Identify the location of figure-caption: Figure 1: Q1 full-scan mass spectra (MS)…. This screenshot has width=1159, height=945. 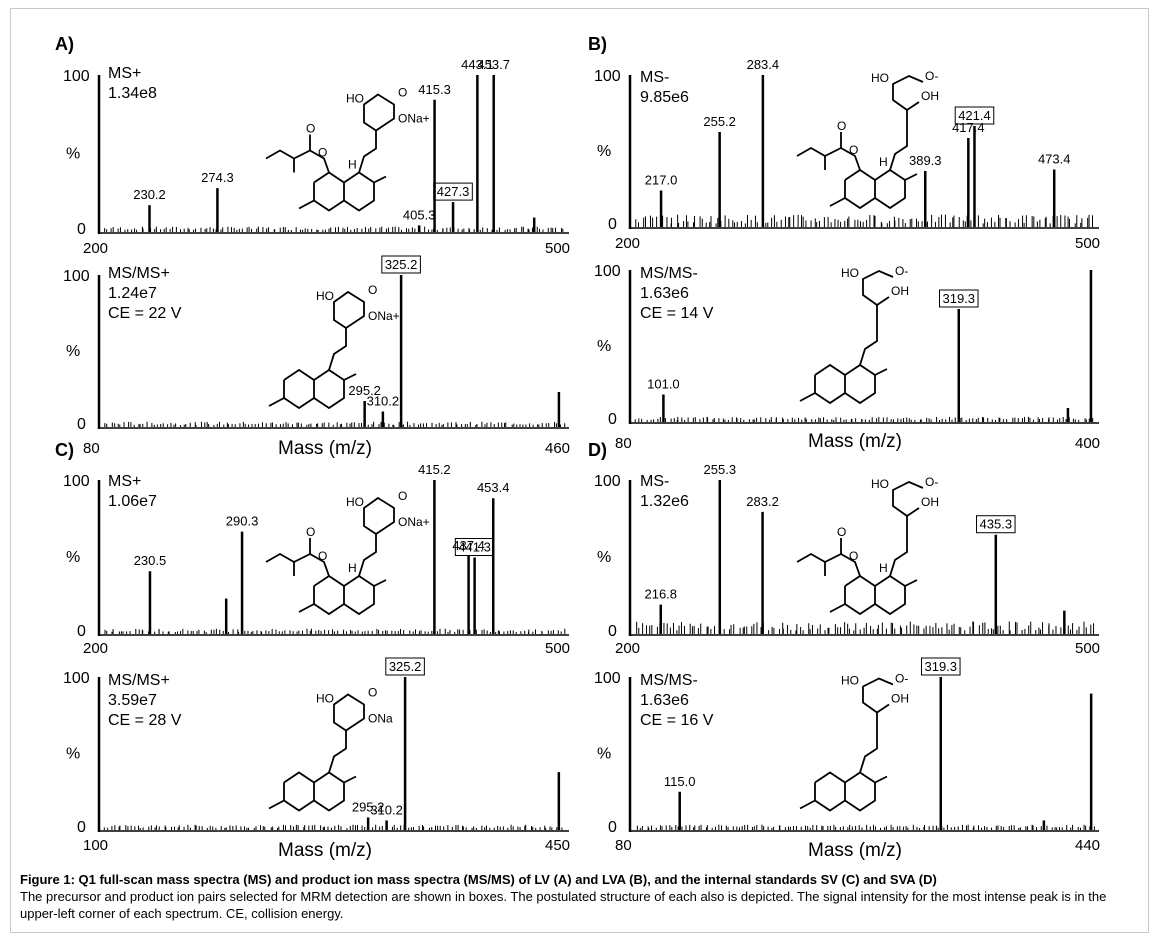
(581, 896).